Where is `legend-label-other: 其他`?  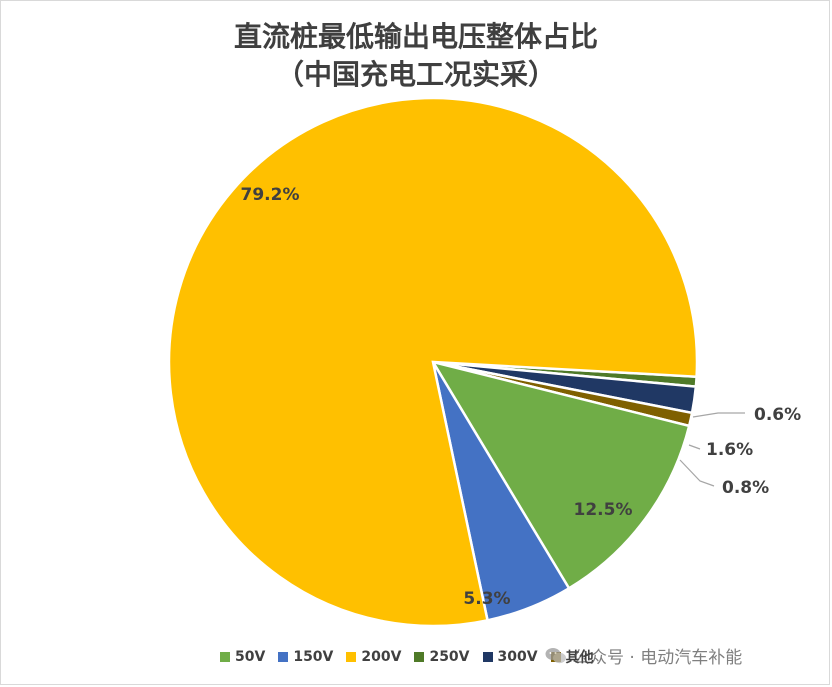 legend-label-other: 其他 is located at coordinates (579, 658).